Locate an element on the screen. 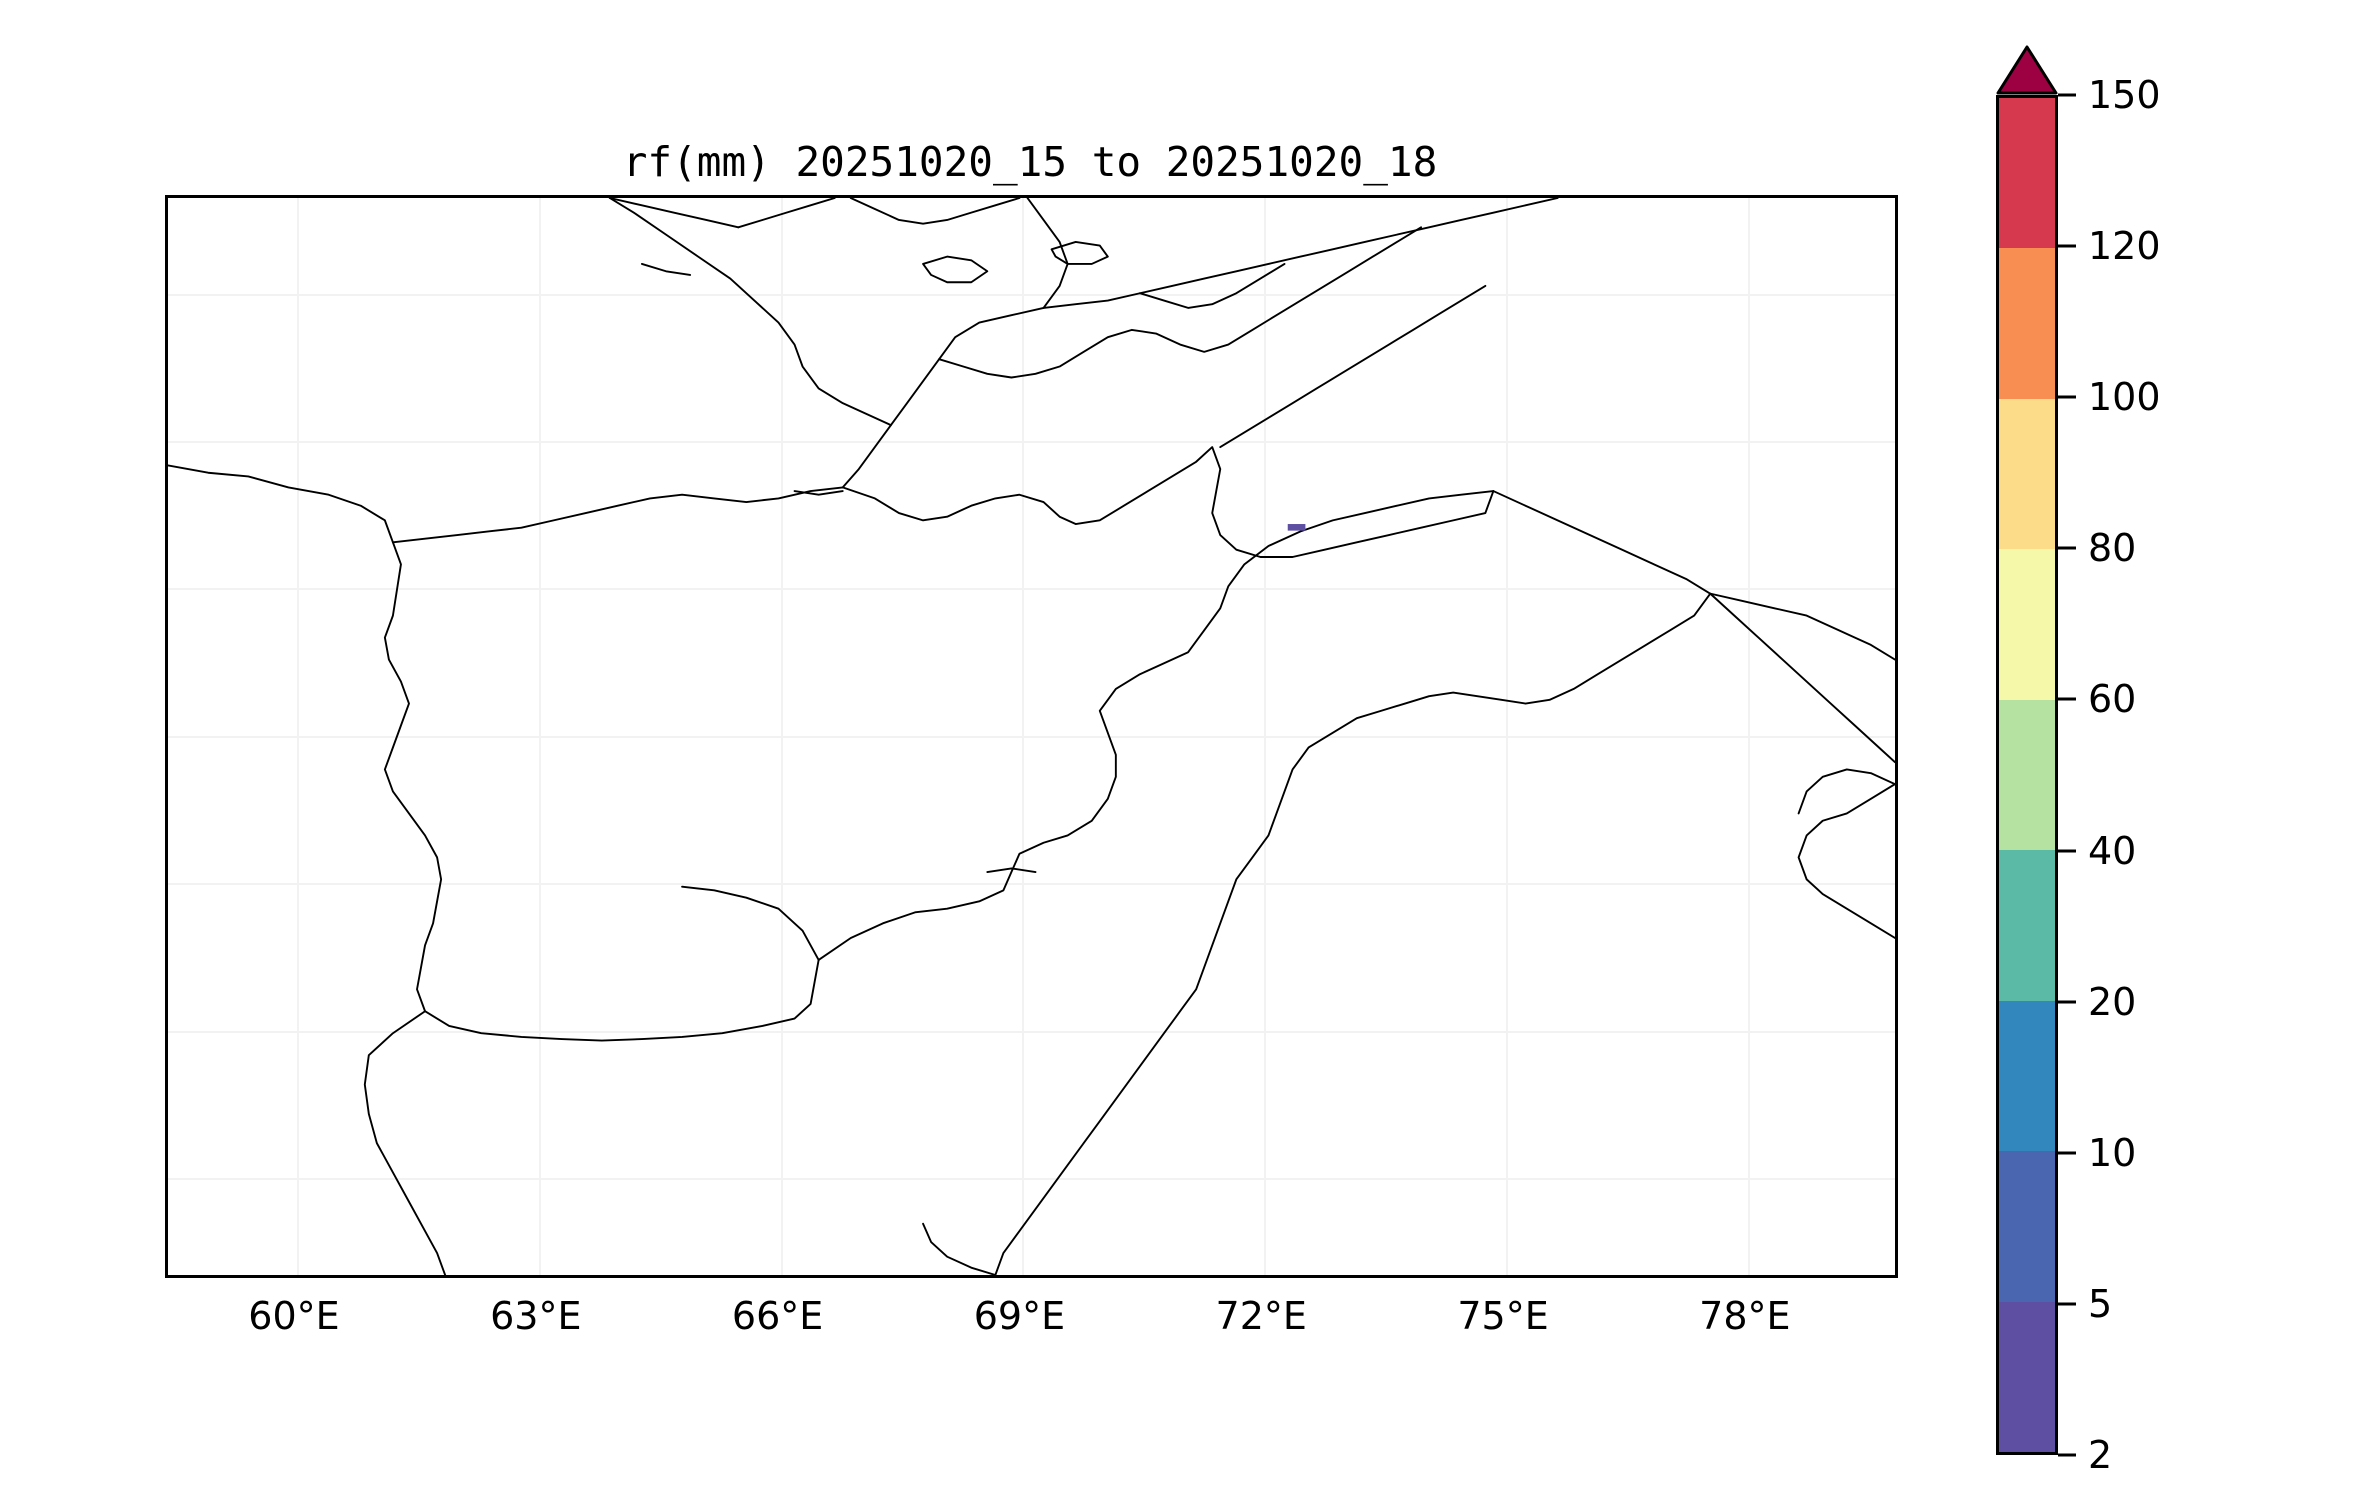 The height and width of the screenshot is (1500, 2357). colorbar-tick-label: 20 is located at coordinates (2112, 1001).